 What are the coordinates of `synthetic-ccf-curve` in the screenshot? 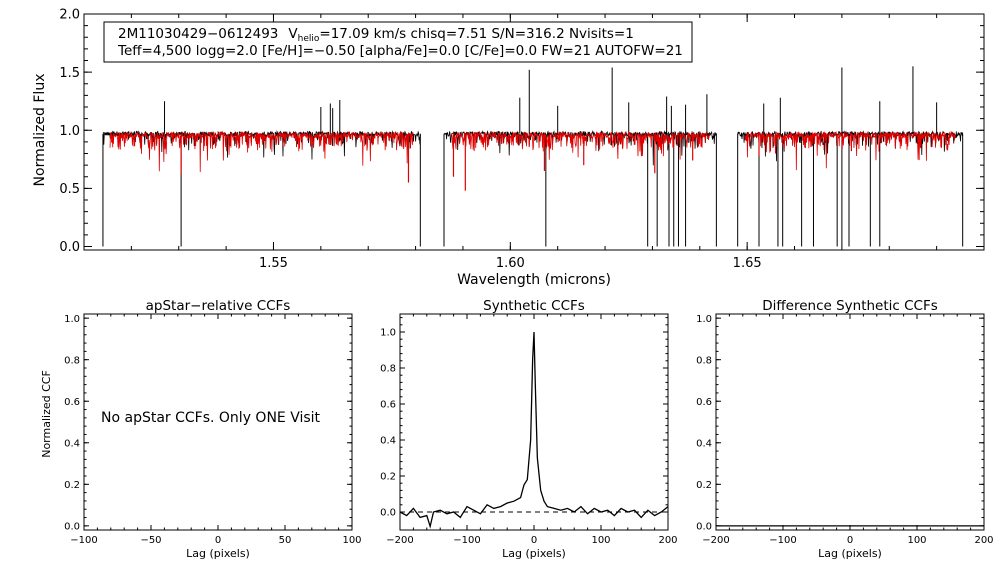 It's located at (534, 430).